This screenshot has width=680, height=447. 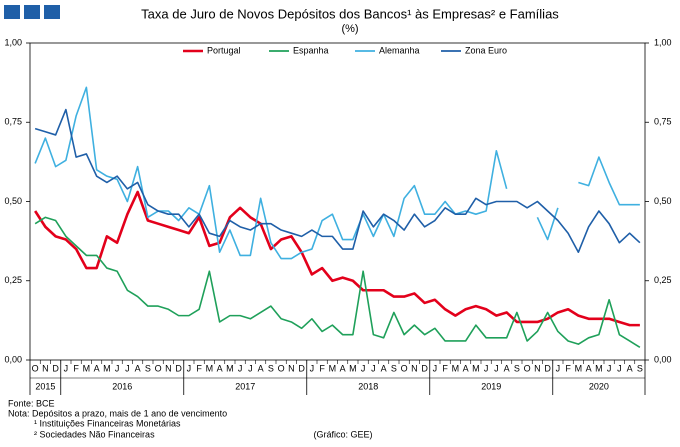 I want to click on y2-tick-label: 0,00, so click(x=663, y=359).